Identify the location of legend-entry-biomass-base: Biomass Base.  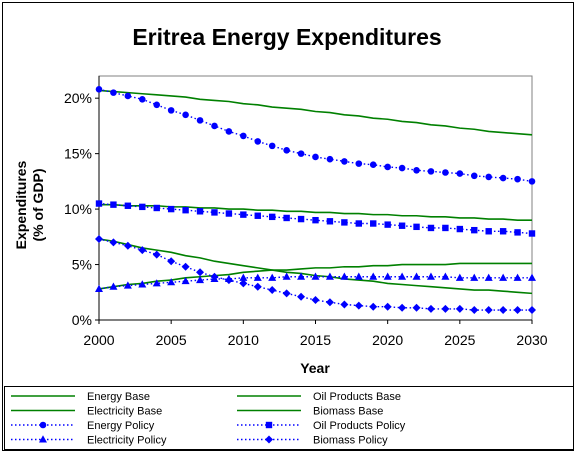
(310, 412).